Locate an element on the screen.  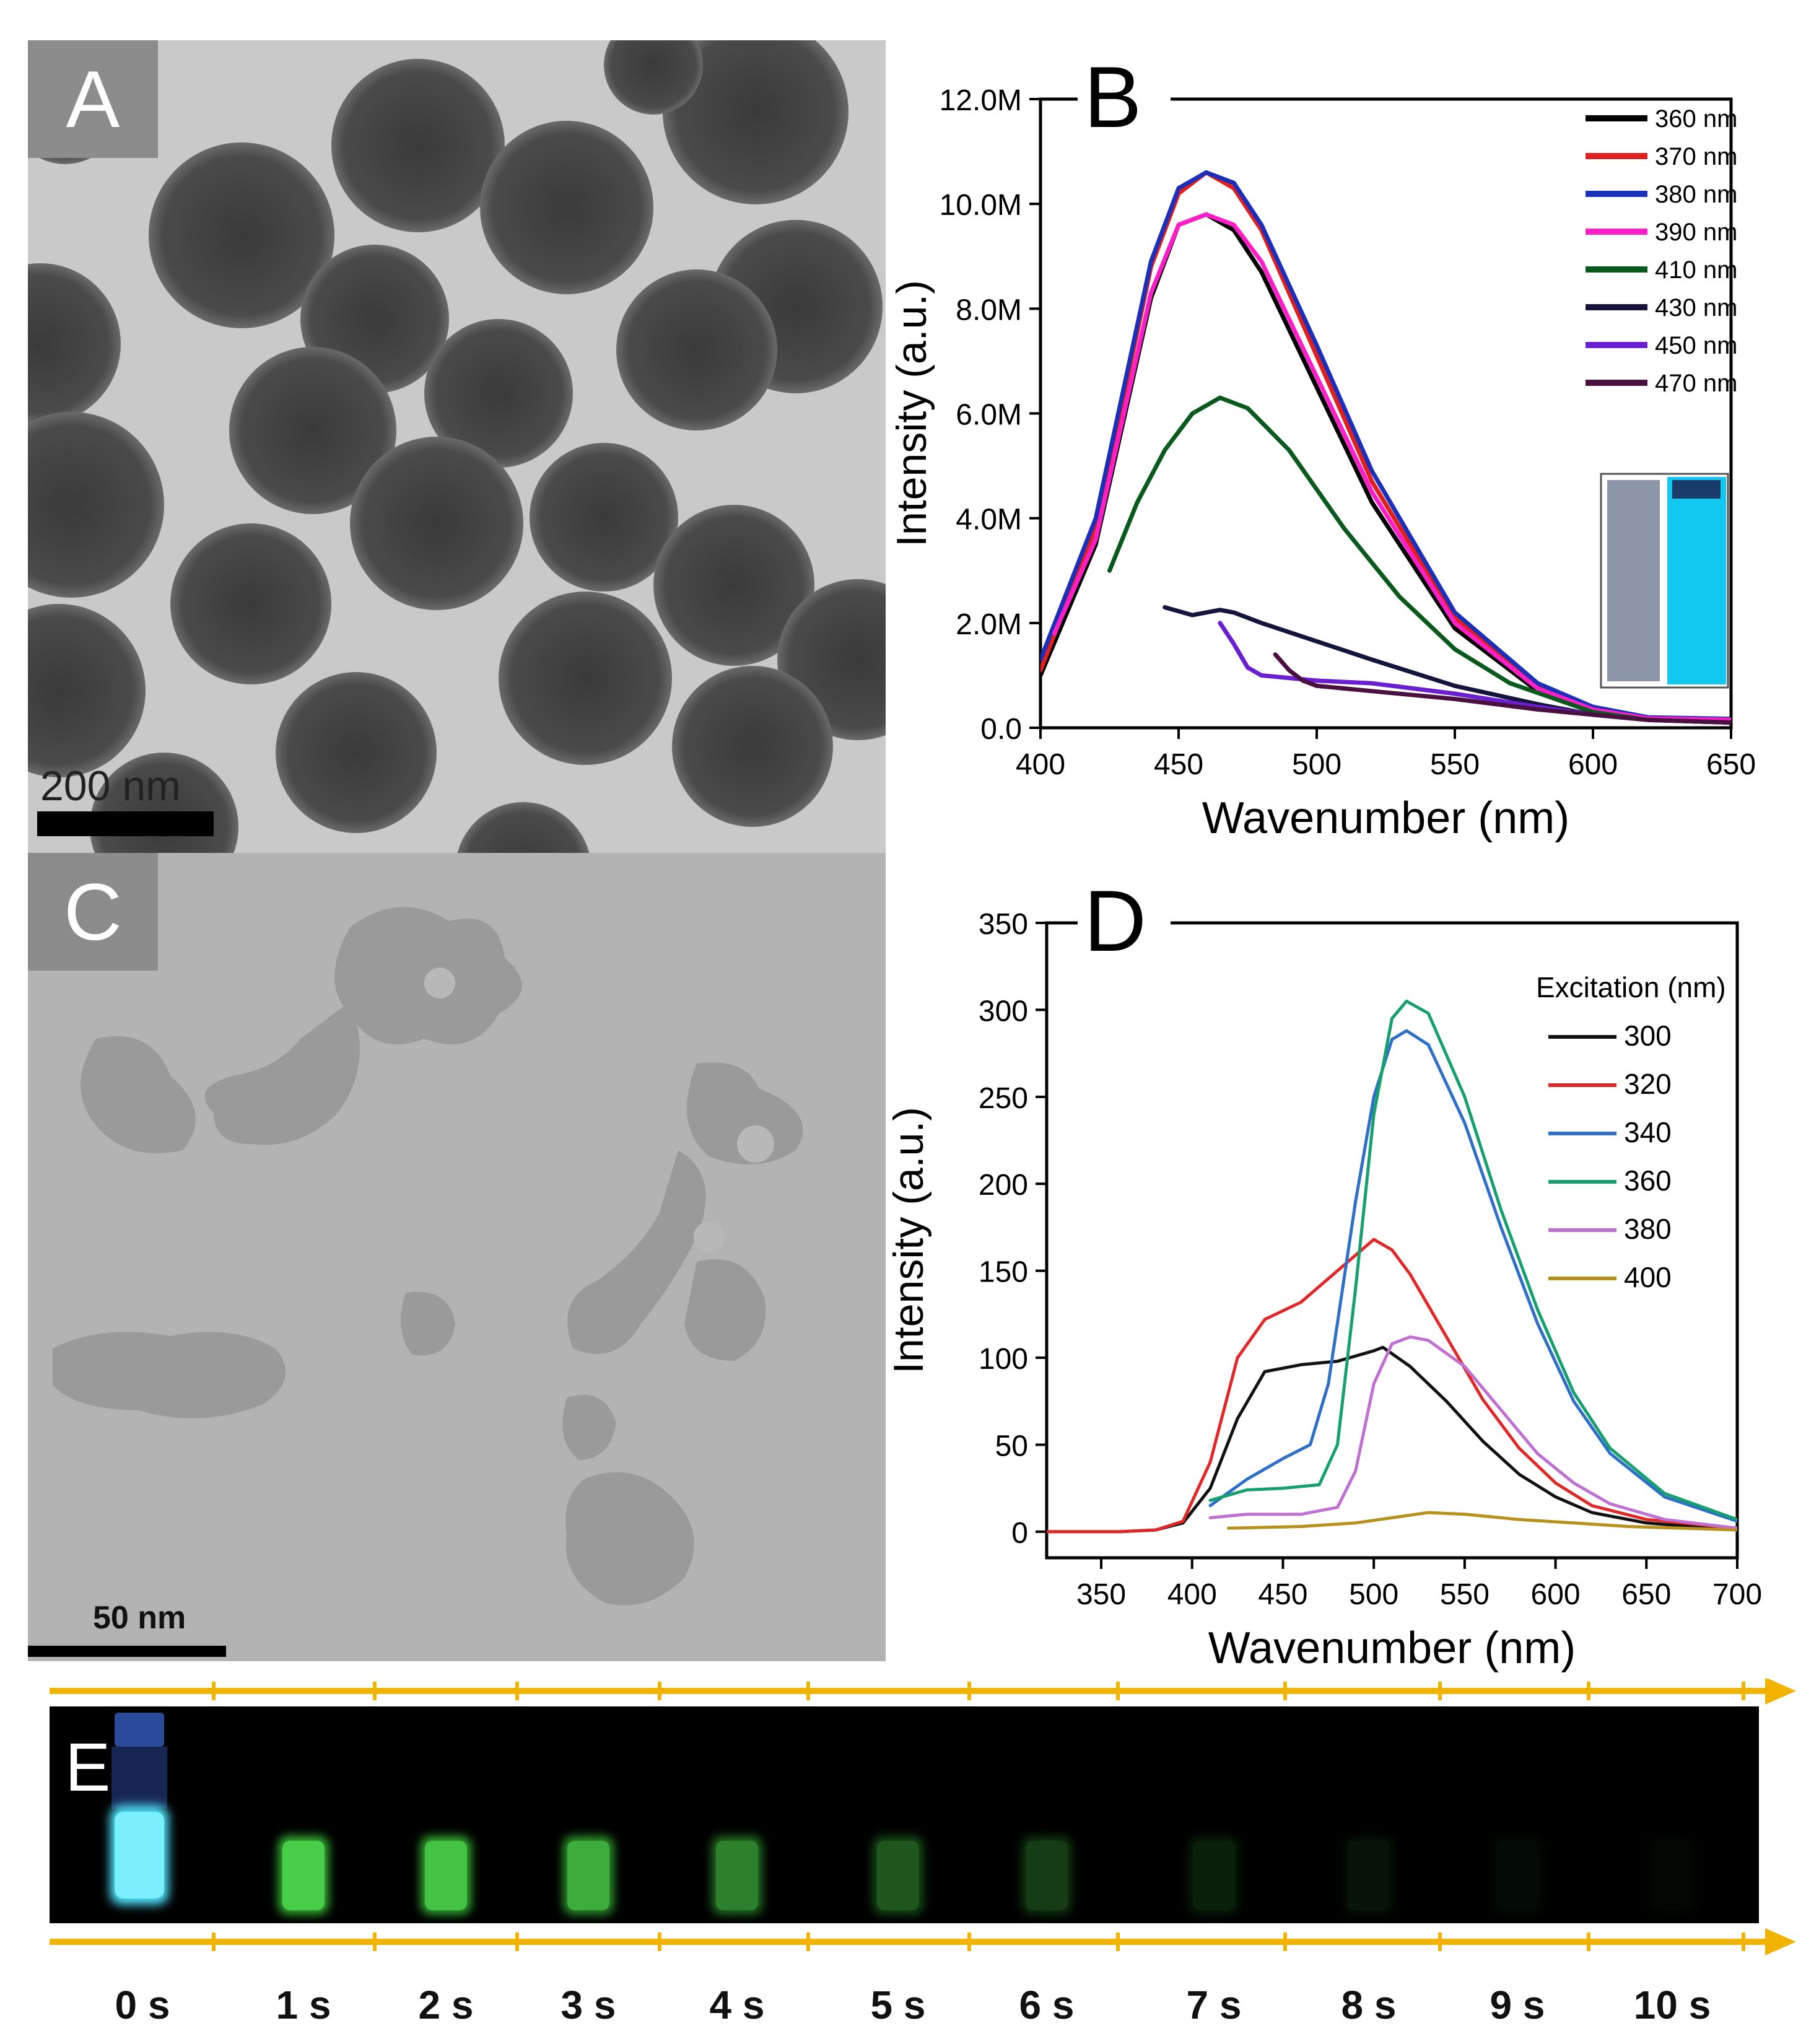
legend-entry: 380 is located at coordinates (1648, 1229).